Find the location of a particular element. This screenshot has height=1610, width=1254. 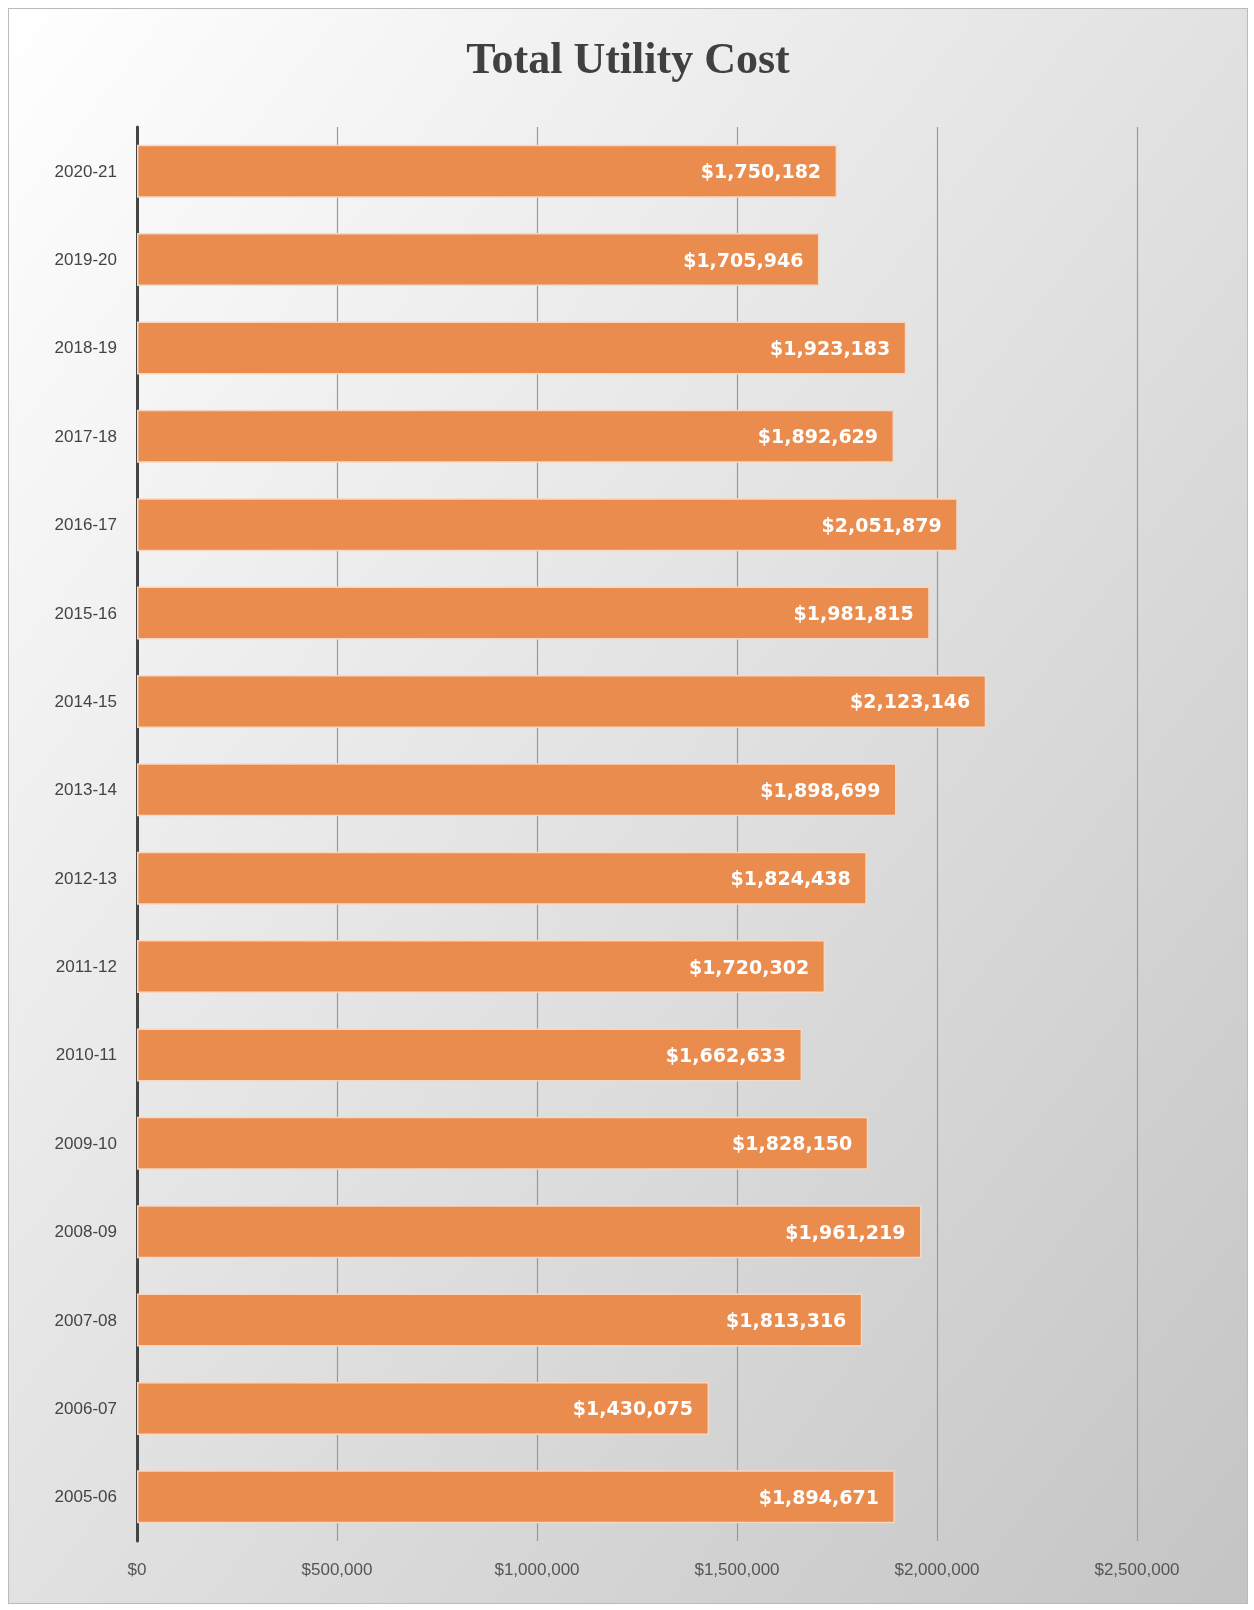

data-label: $1,961,219 is located at coordinates (845, 1231).